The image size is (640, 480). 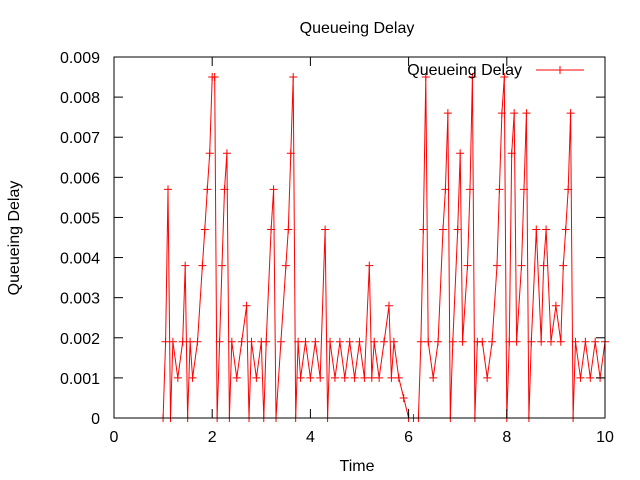 I want to click on y-tick-label: 0.001, so click(x=80, y=379).